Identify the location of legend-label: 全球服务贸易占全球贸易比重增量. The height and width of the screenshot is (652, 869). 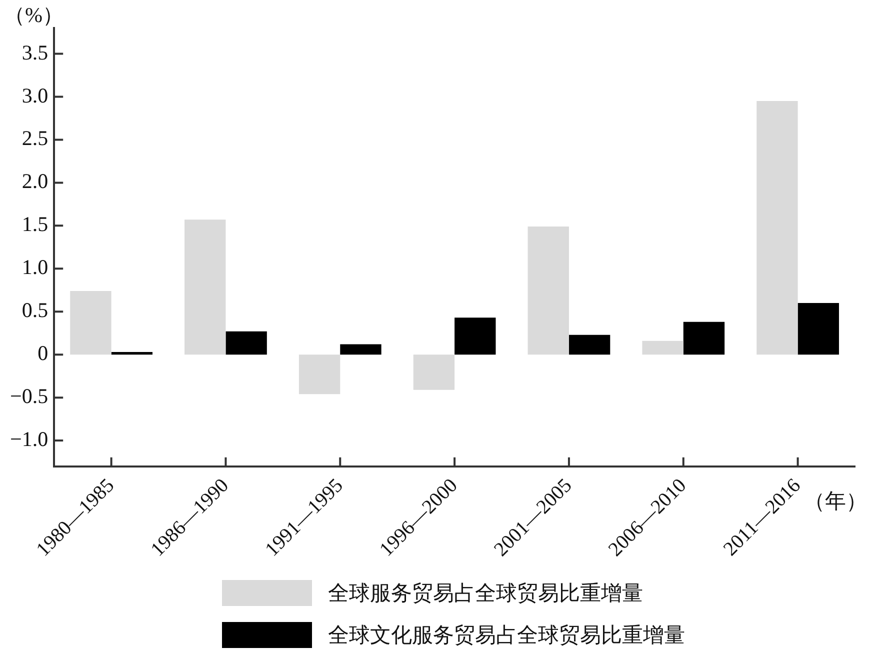
(485, 593).